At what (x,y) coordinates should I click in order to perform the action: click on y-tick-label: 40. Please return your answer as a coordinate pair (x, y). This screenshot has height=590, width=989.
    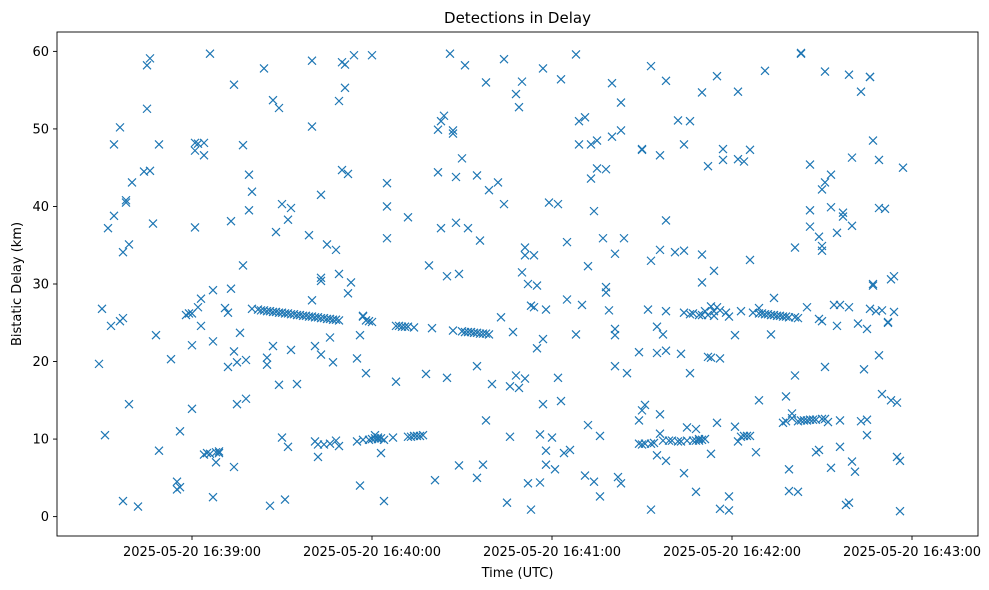
    Looking at the image, I should click on (40, 207).